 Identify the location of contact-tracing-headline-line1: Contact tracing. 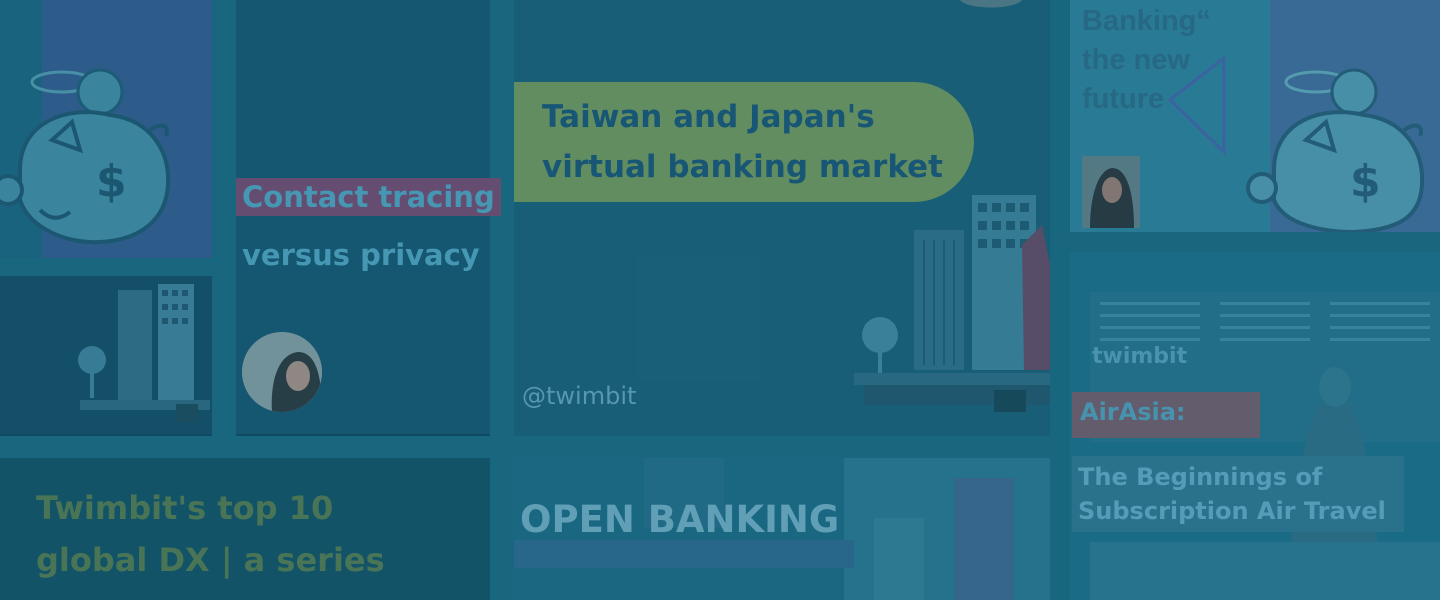
(368, 197).